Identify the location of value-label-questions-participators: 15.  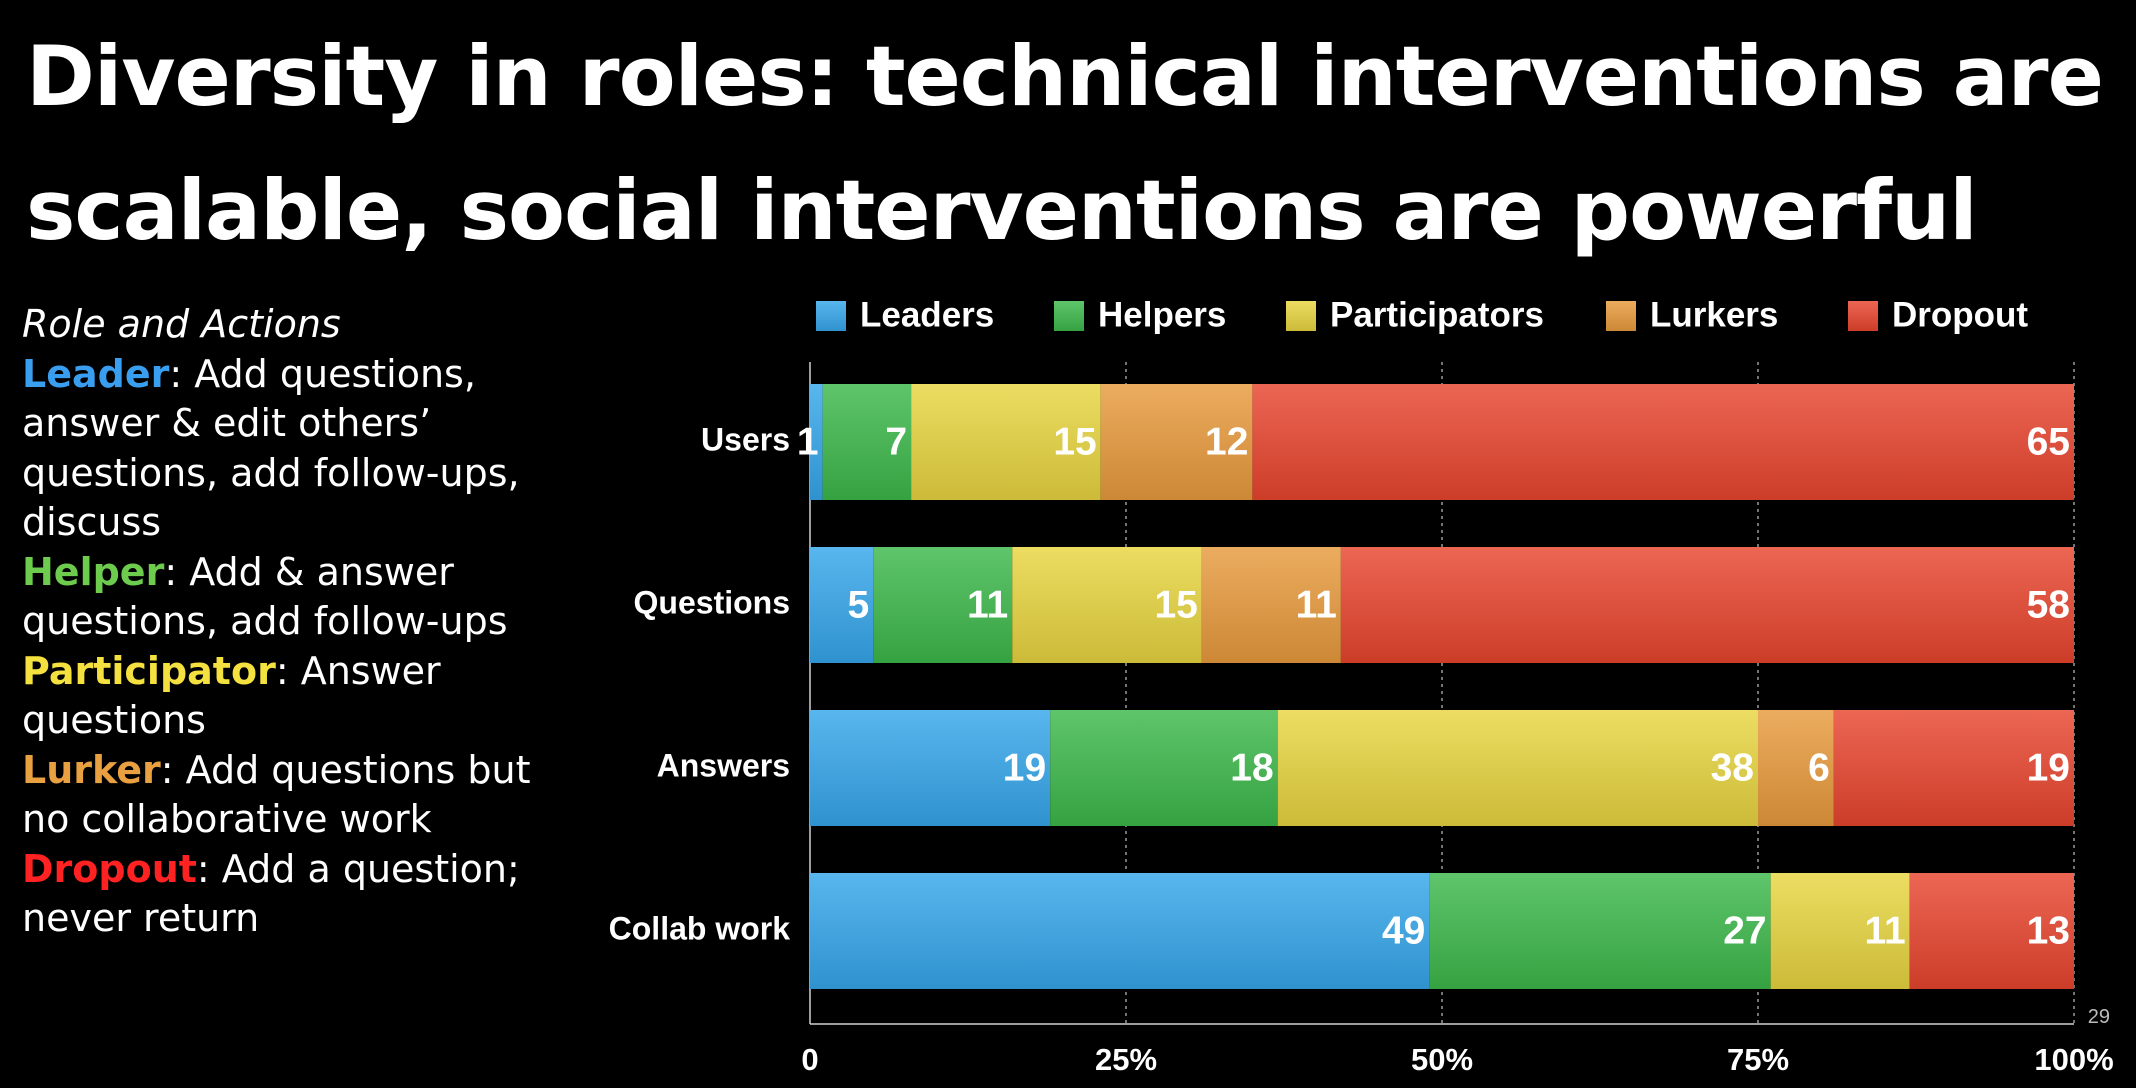
(1175, 604).